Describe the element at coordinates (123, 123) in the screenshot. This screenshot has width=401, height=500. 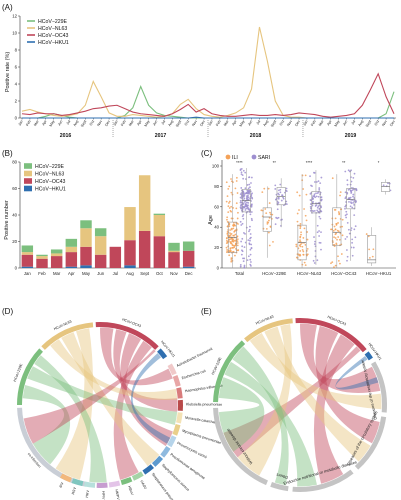
I see `x-tick-label: Feb` at that location.